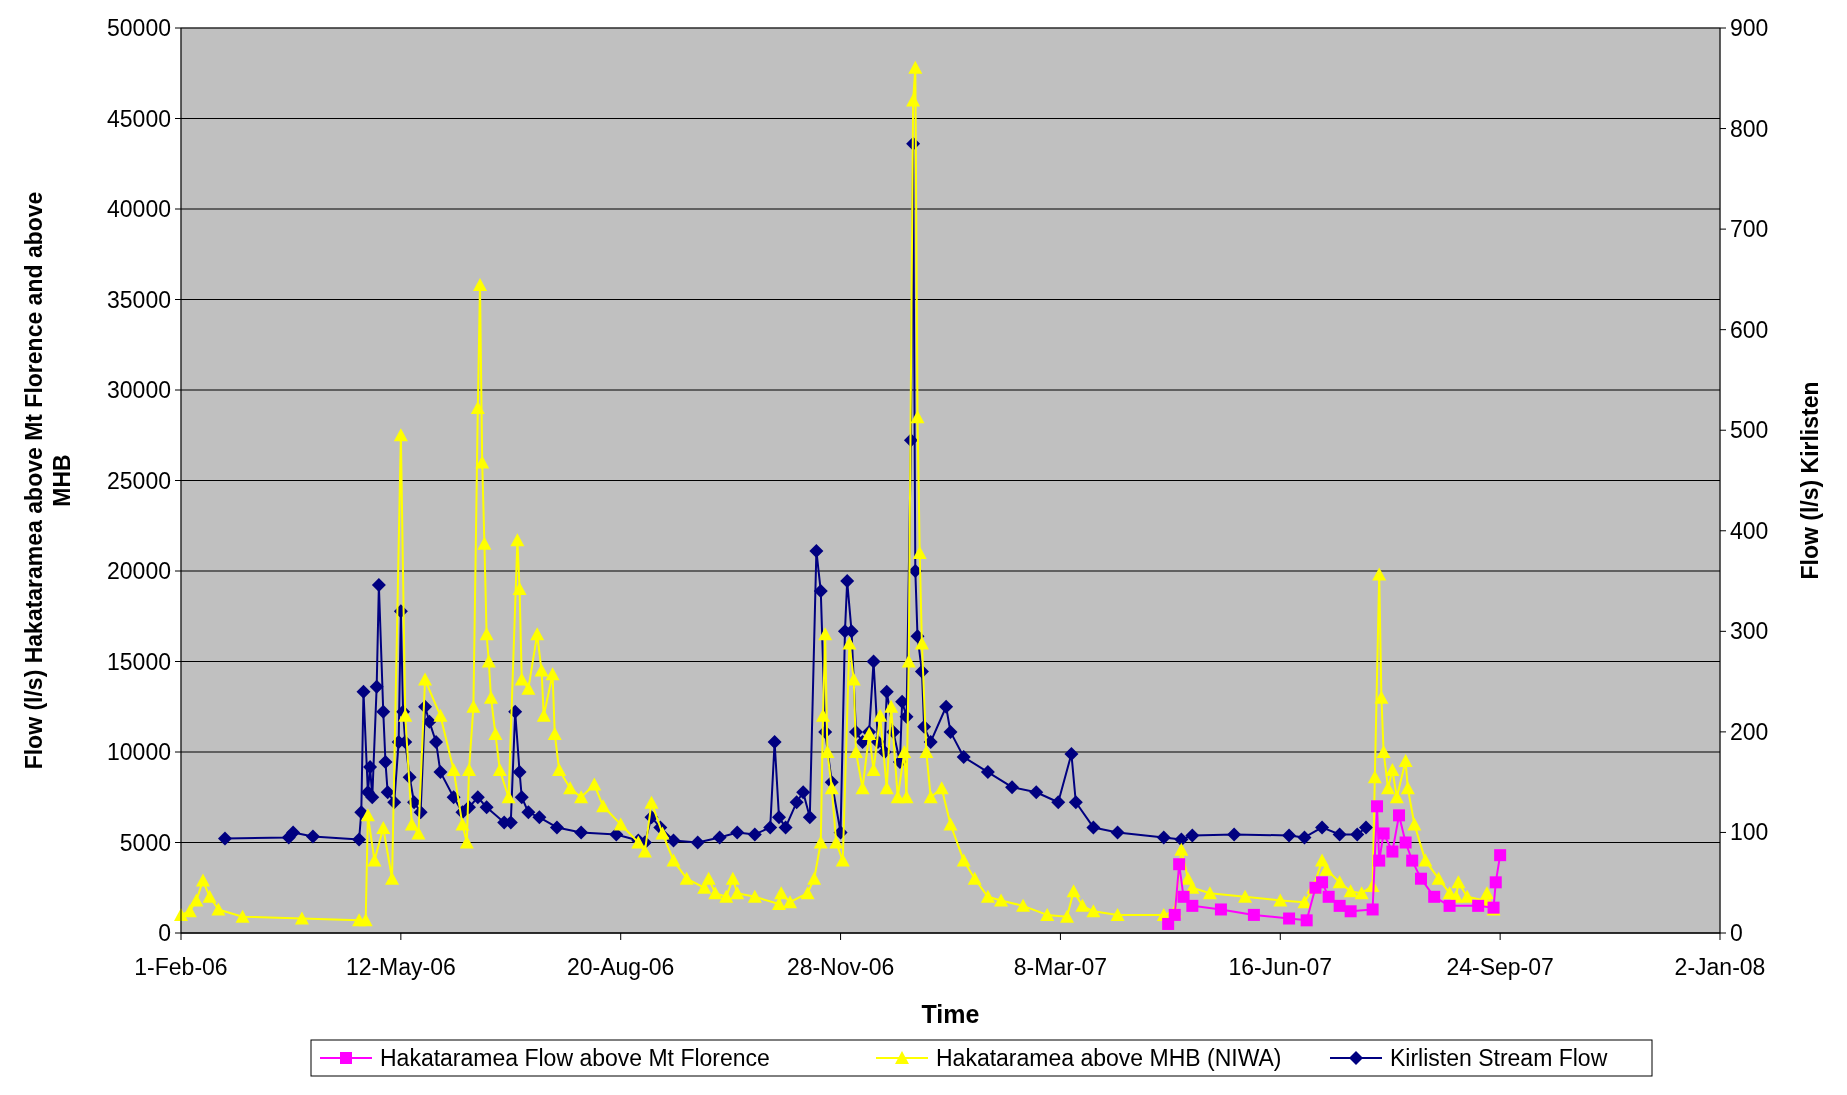 This screenshot has height=1095, width=1847. Describe the element at coordinates (139, 209) in the screenshot. I see `y-tick-label: 40000` at that location.